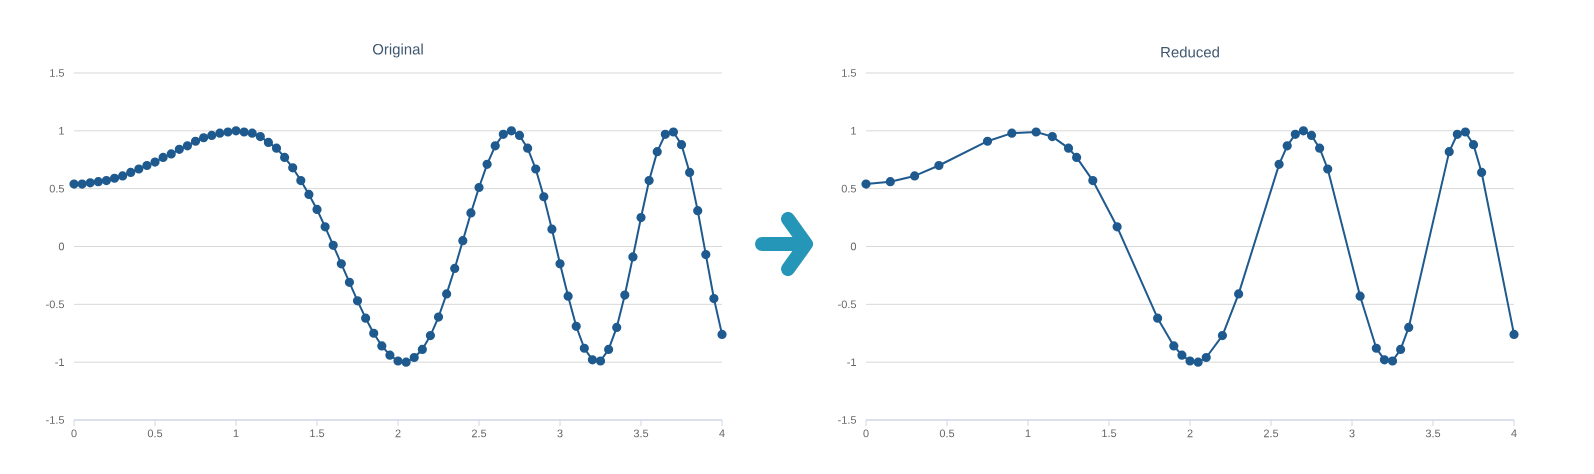 The height and width of the screenshot is (474, 1594). What do you see at coordinates (397, 50) in the screenshot?
I see `chart-title: Original` at bounding box center [397, 50].